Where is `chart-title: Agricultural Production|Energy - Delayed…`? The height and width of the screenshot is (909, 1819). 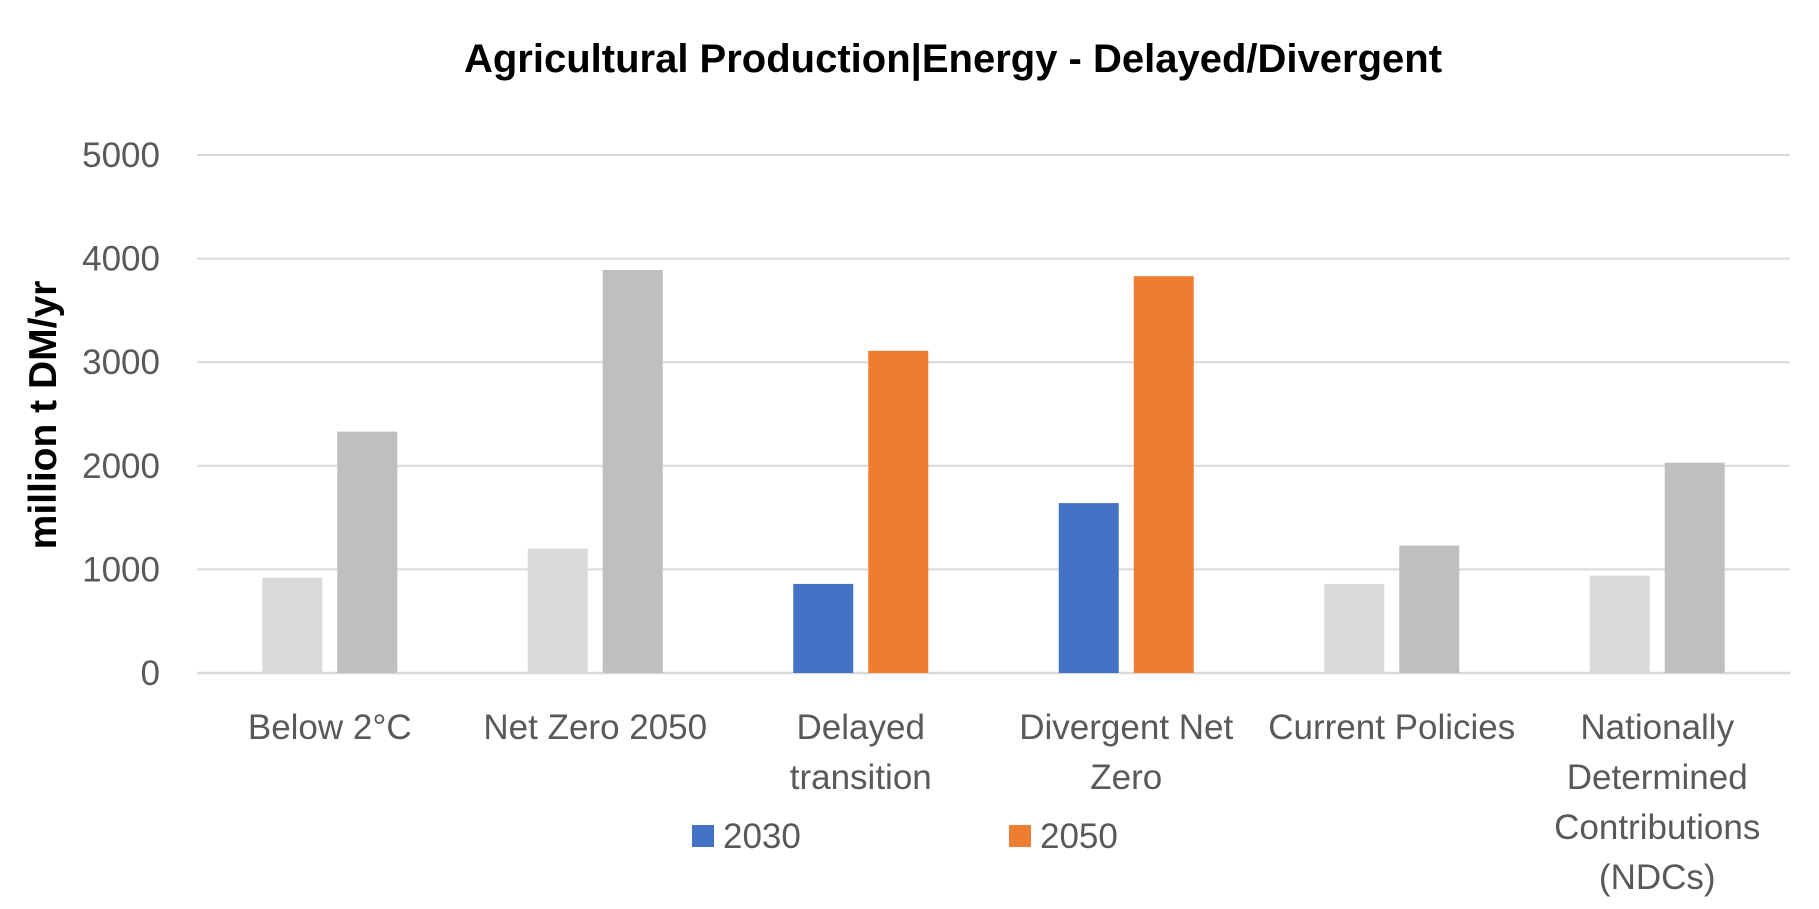 chart-title: Agricultural Production|Energy - Delayed… is located at coordinates (953, 59).